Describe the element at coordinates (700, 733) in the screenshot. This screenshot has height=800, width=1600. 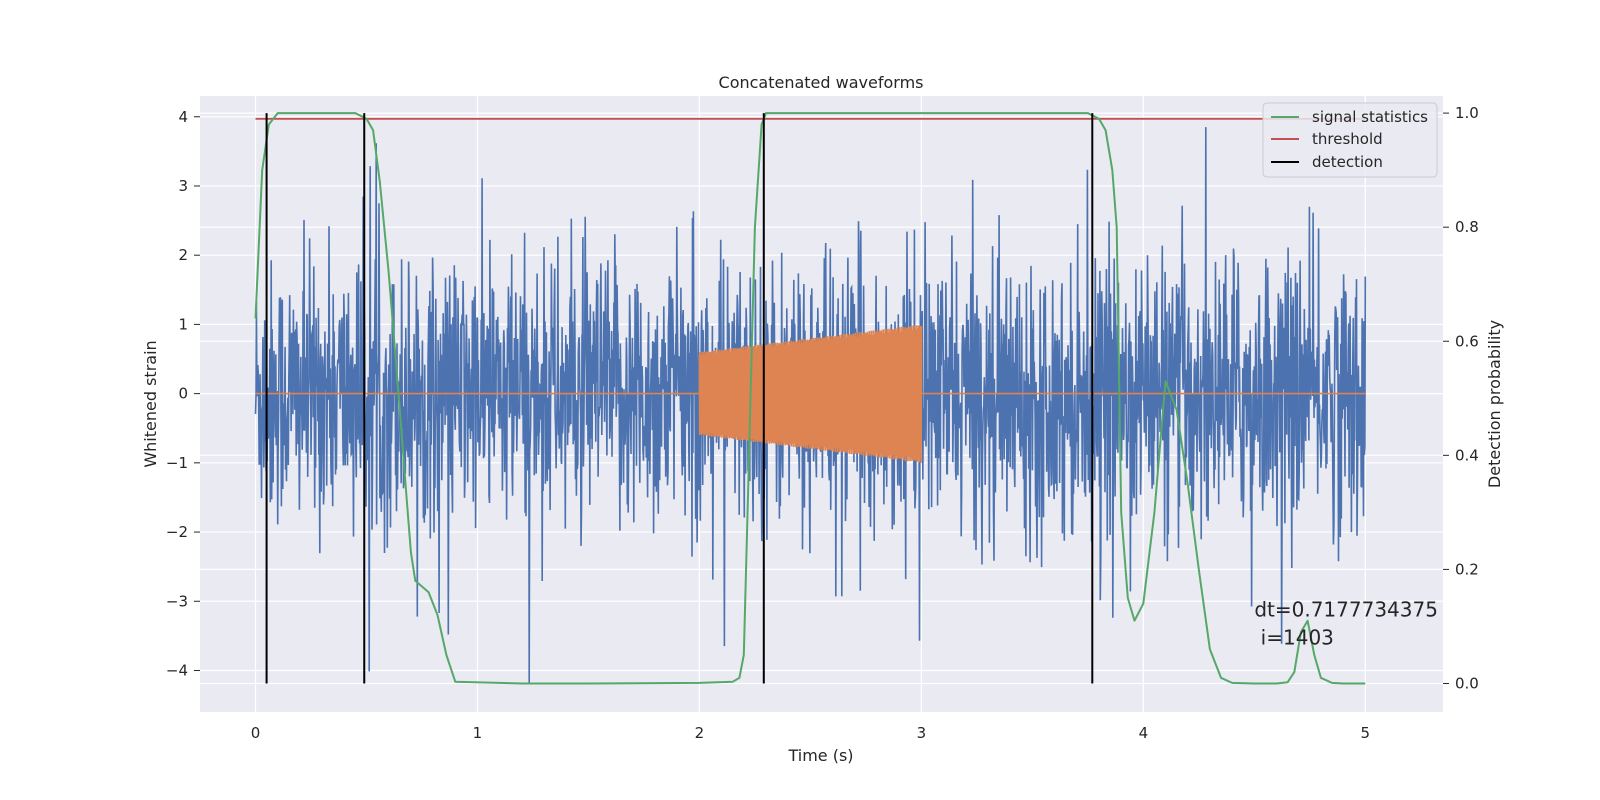
I see `x-tick-label: 2` at that location.